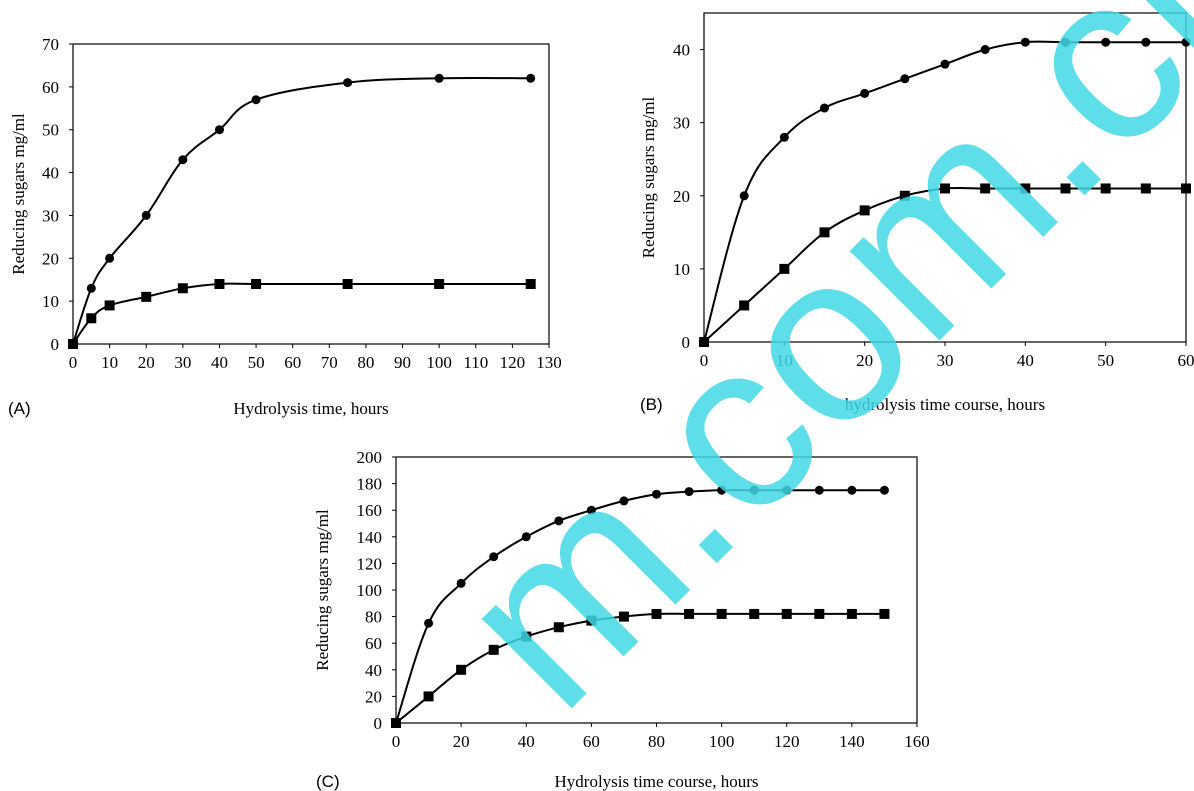 Image resolution: width=1194 pixels, height=791 pixels. What do you see at coordinates (329, 362) in the screenshot?
I see `x-tick-label: 70` at bounding box center [329, 362].